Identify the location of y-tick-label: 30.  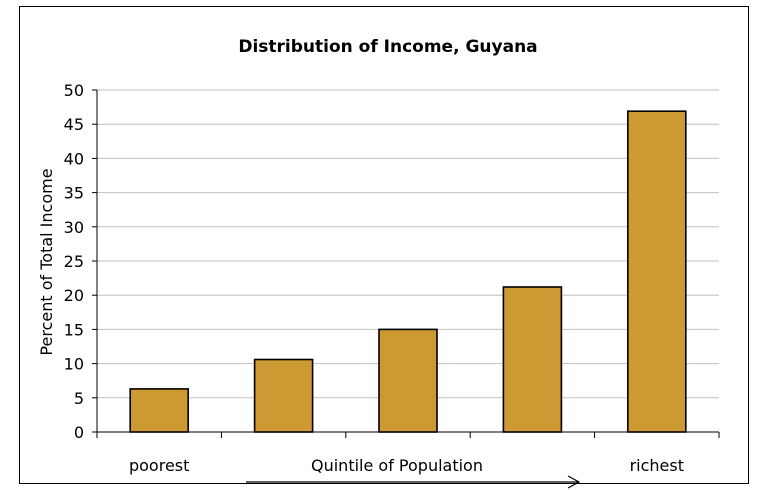
(74, 227).